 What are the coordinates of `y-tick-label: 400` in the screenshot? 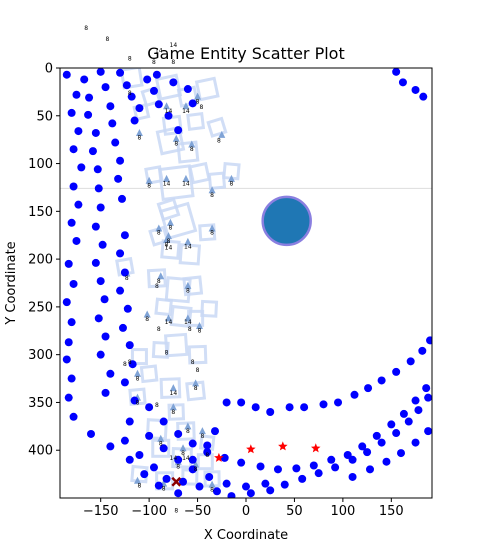 It's located at (40, 451).